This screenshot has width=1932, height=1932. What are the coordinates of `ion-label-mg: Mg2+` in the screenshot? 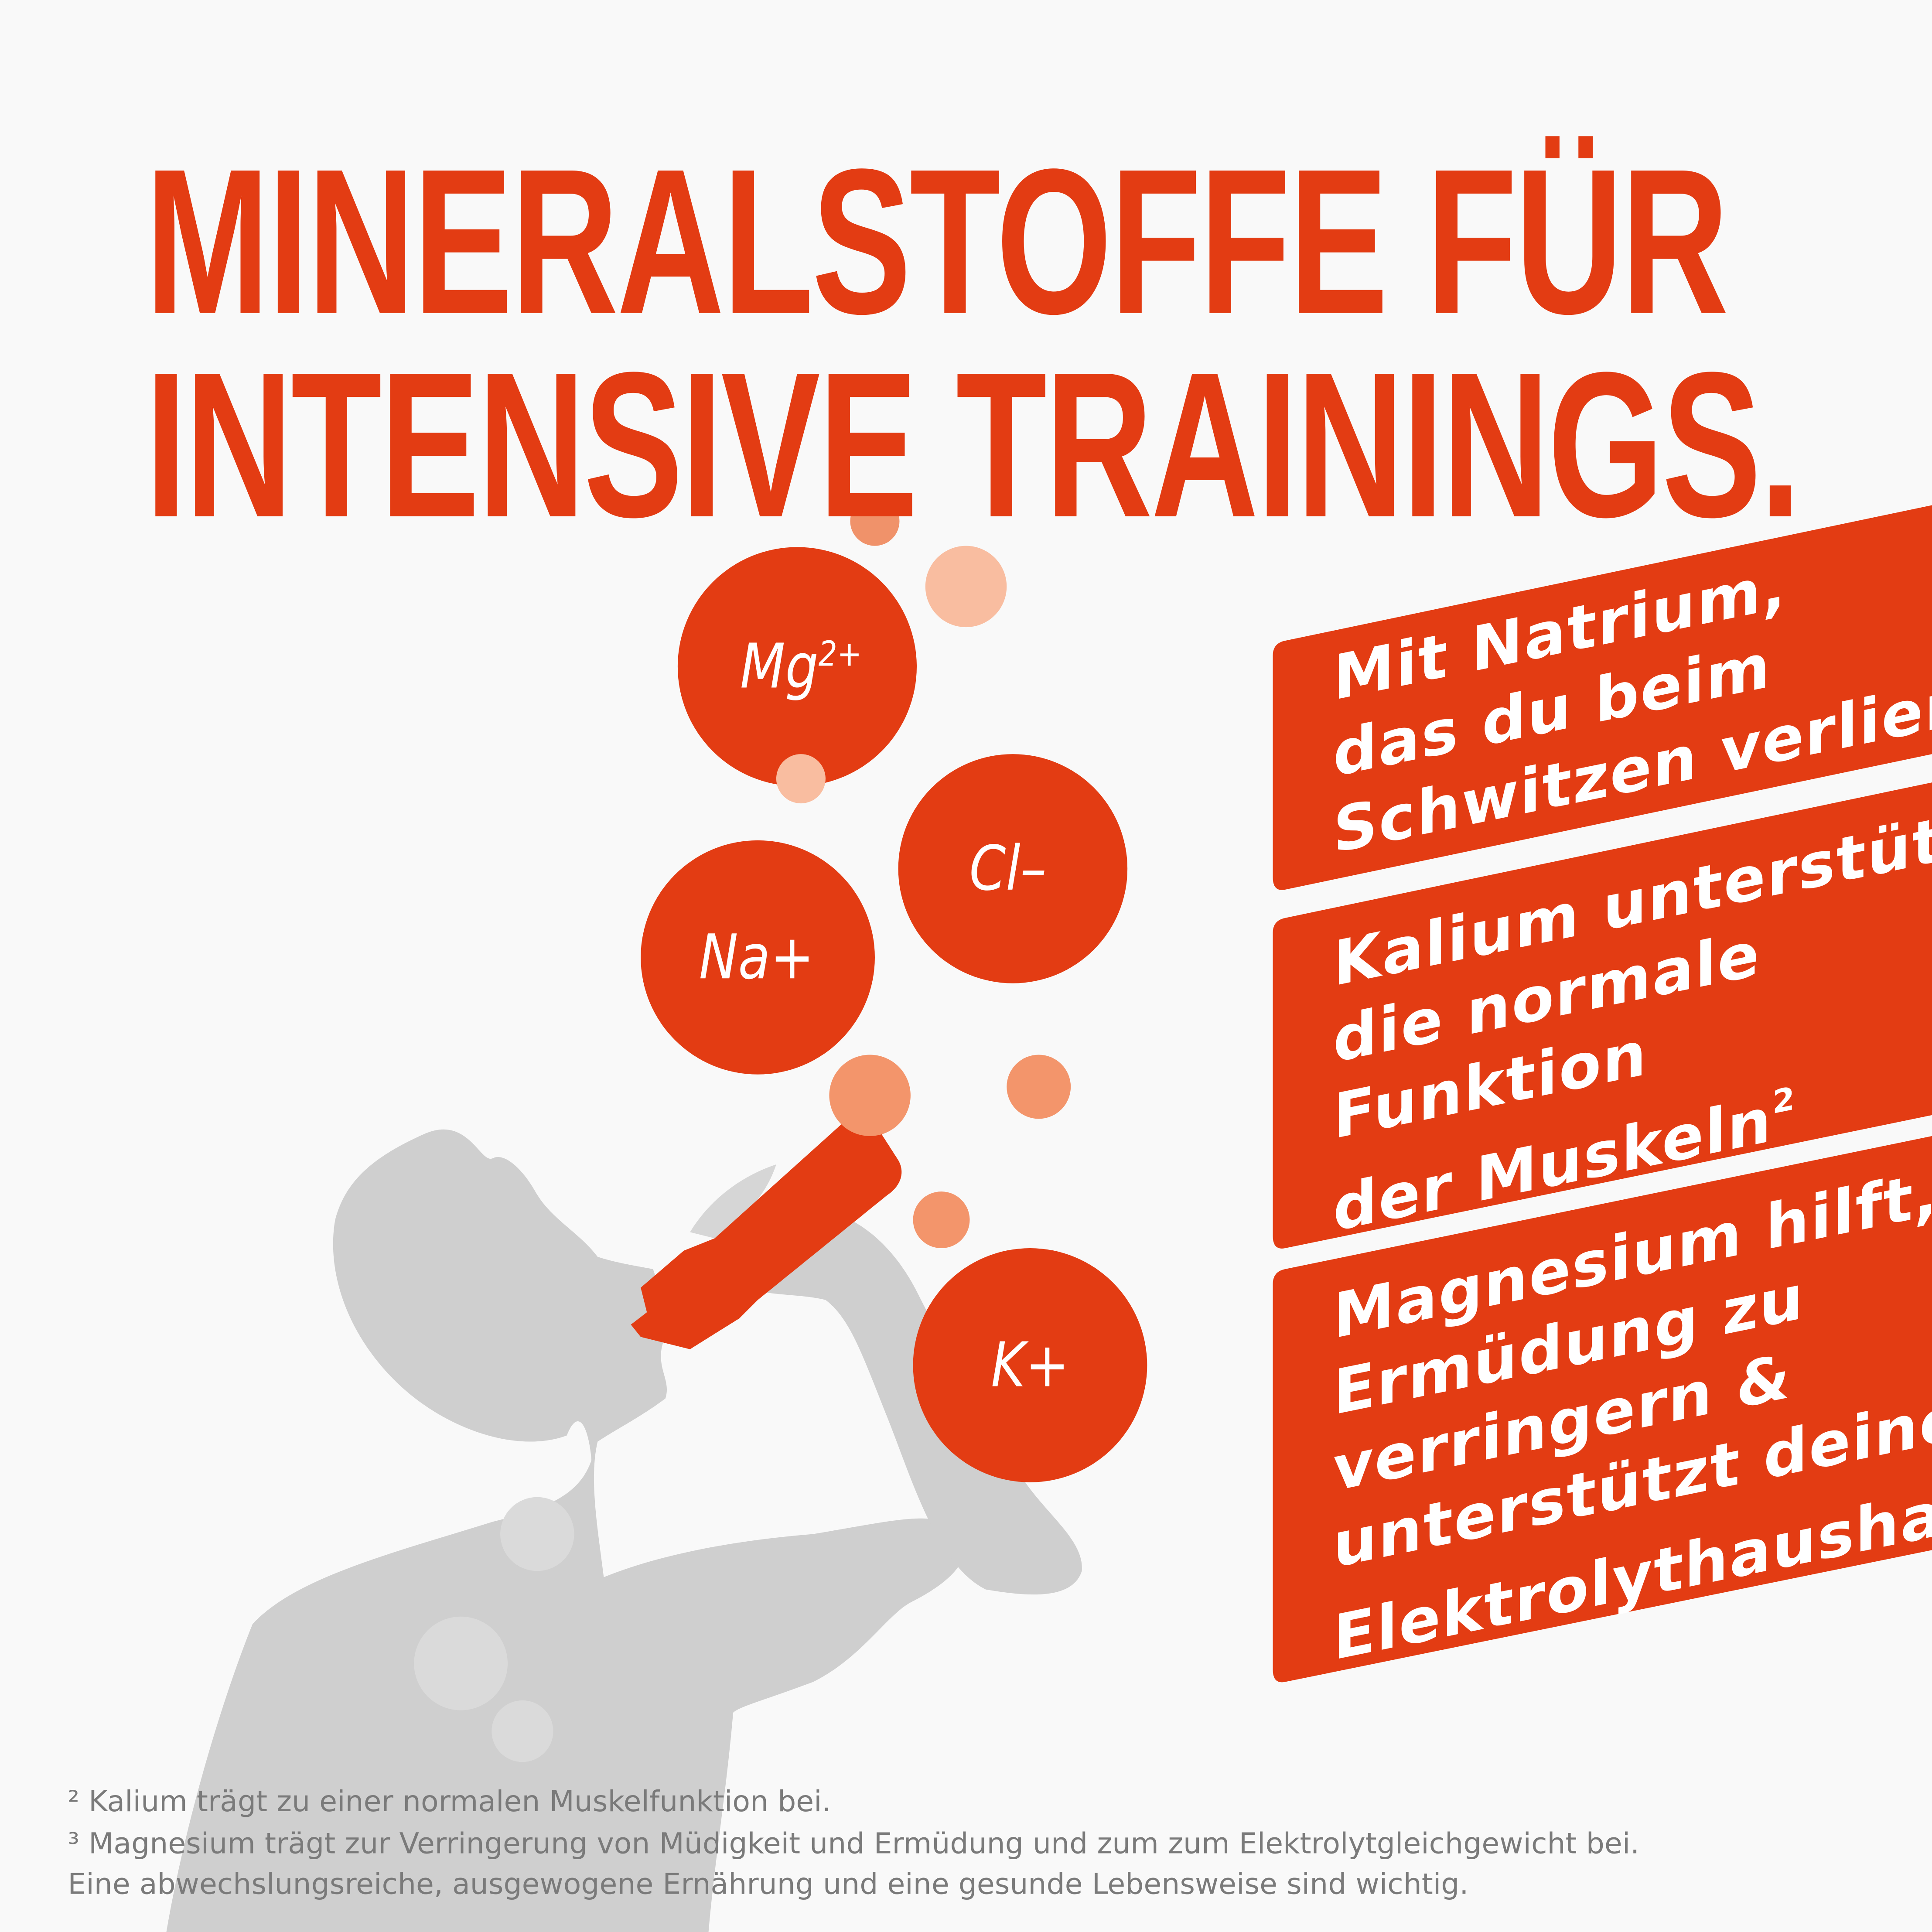 It's located at (801, 667).